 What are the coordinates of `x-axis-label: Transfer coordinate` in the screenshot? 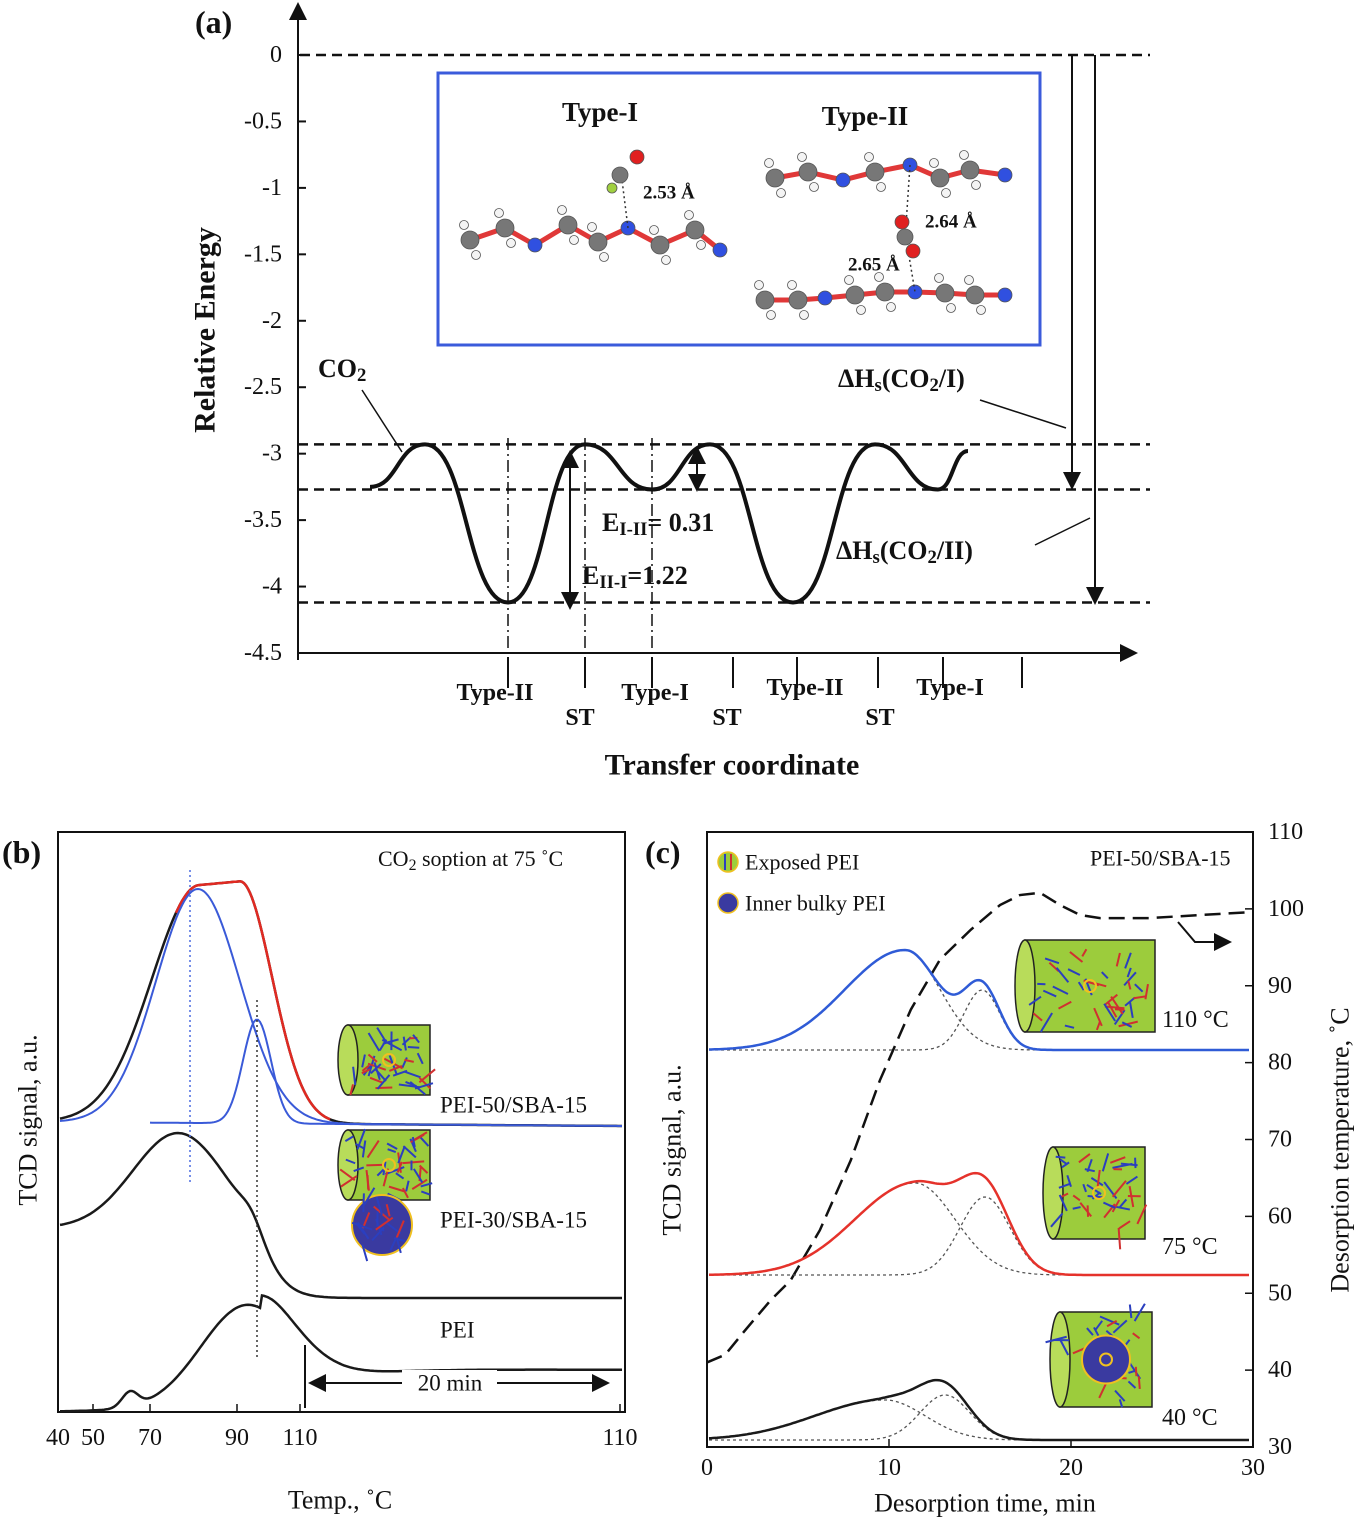 It's located at (732, 765).